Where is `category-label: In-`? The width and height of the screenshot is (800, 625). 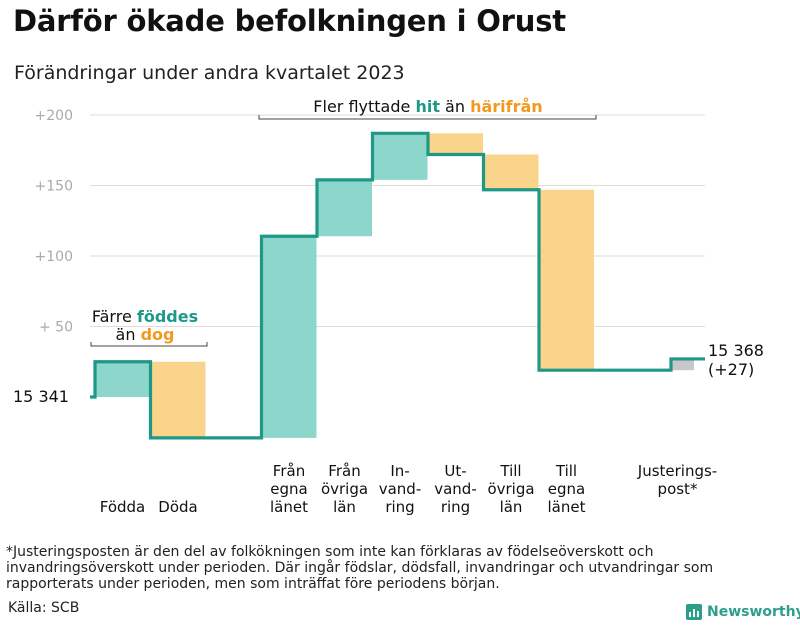 category-label: In- is located at coordinates (399, 471).